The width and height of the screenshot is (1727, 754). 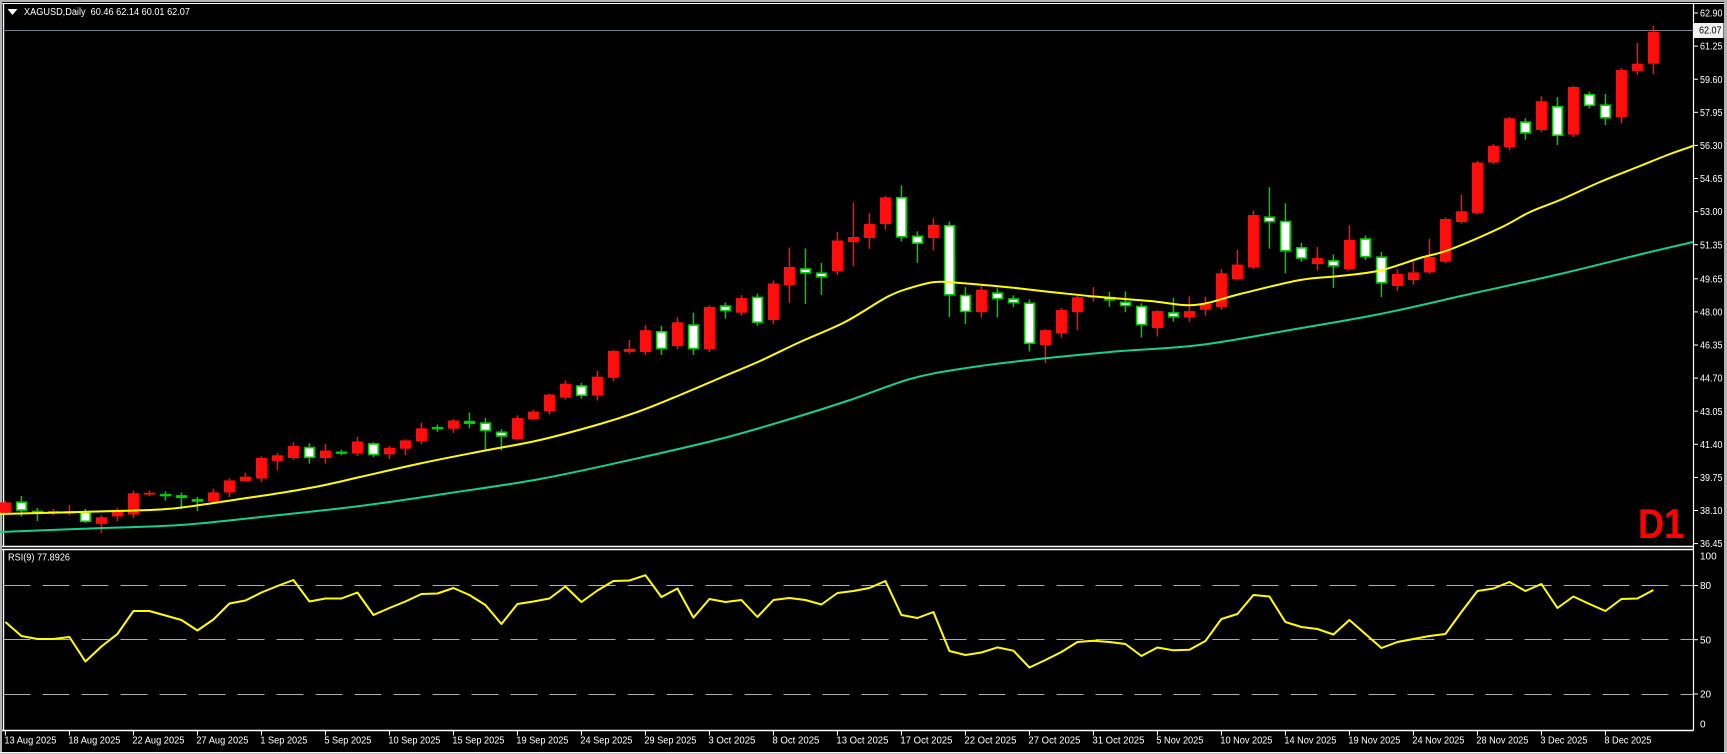 What do you see at coordinates (107, 12) in the screenshot?
I see `svg-text:XAGUSD,Daily 60.46 62.14 60.0: XAGUSD,Daily 60.46 62.14 60.01 62.07` at bounding box center [107, 12].